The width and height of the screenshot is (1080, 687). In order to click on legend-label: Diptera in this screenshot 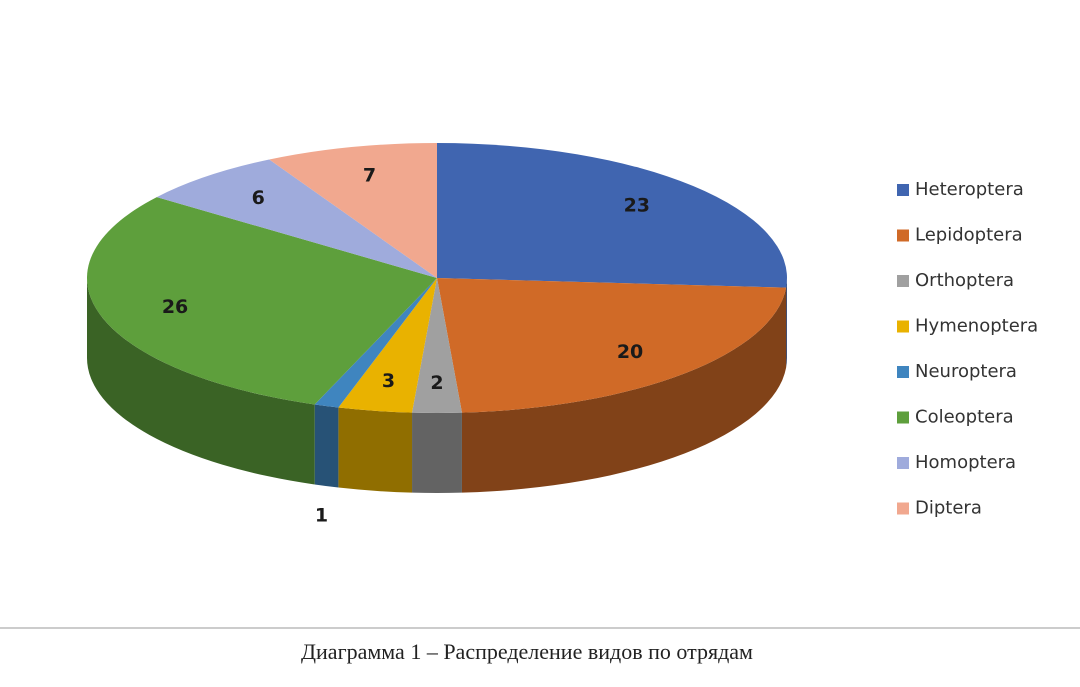, I will do `click(948, 508)`.